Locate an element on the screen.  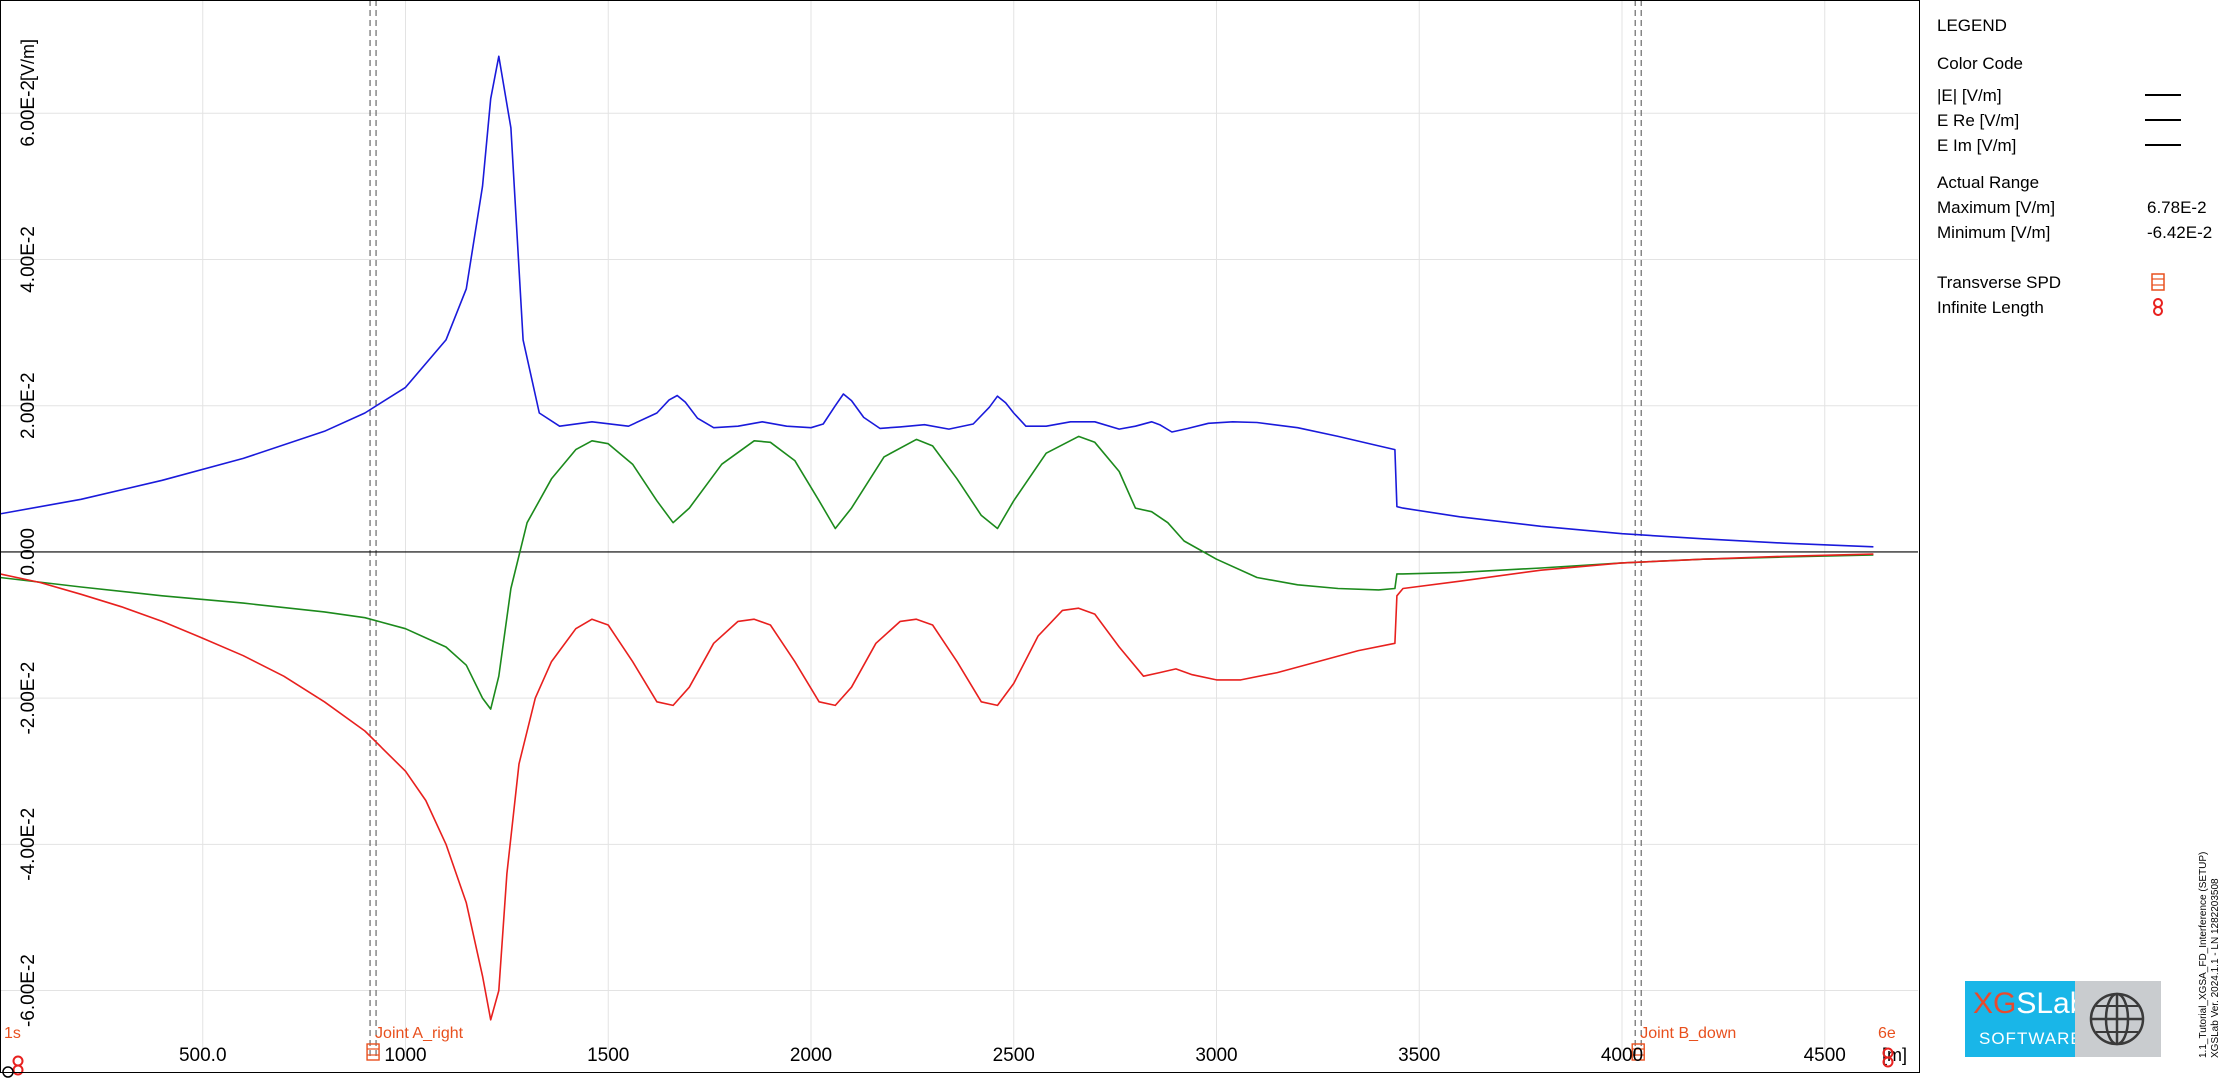
marker-label-0: Joint A_right is located at coordinates (419, 1033).